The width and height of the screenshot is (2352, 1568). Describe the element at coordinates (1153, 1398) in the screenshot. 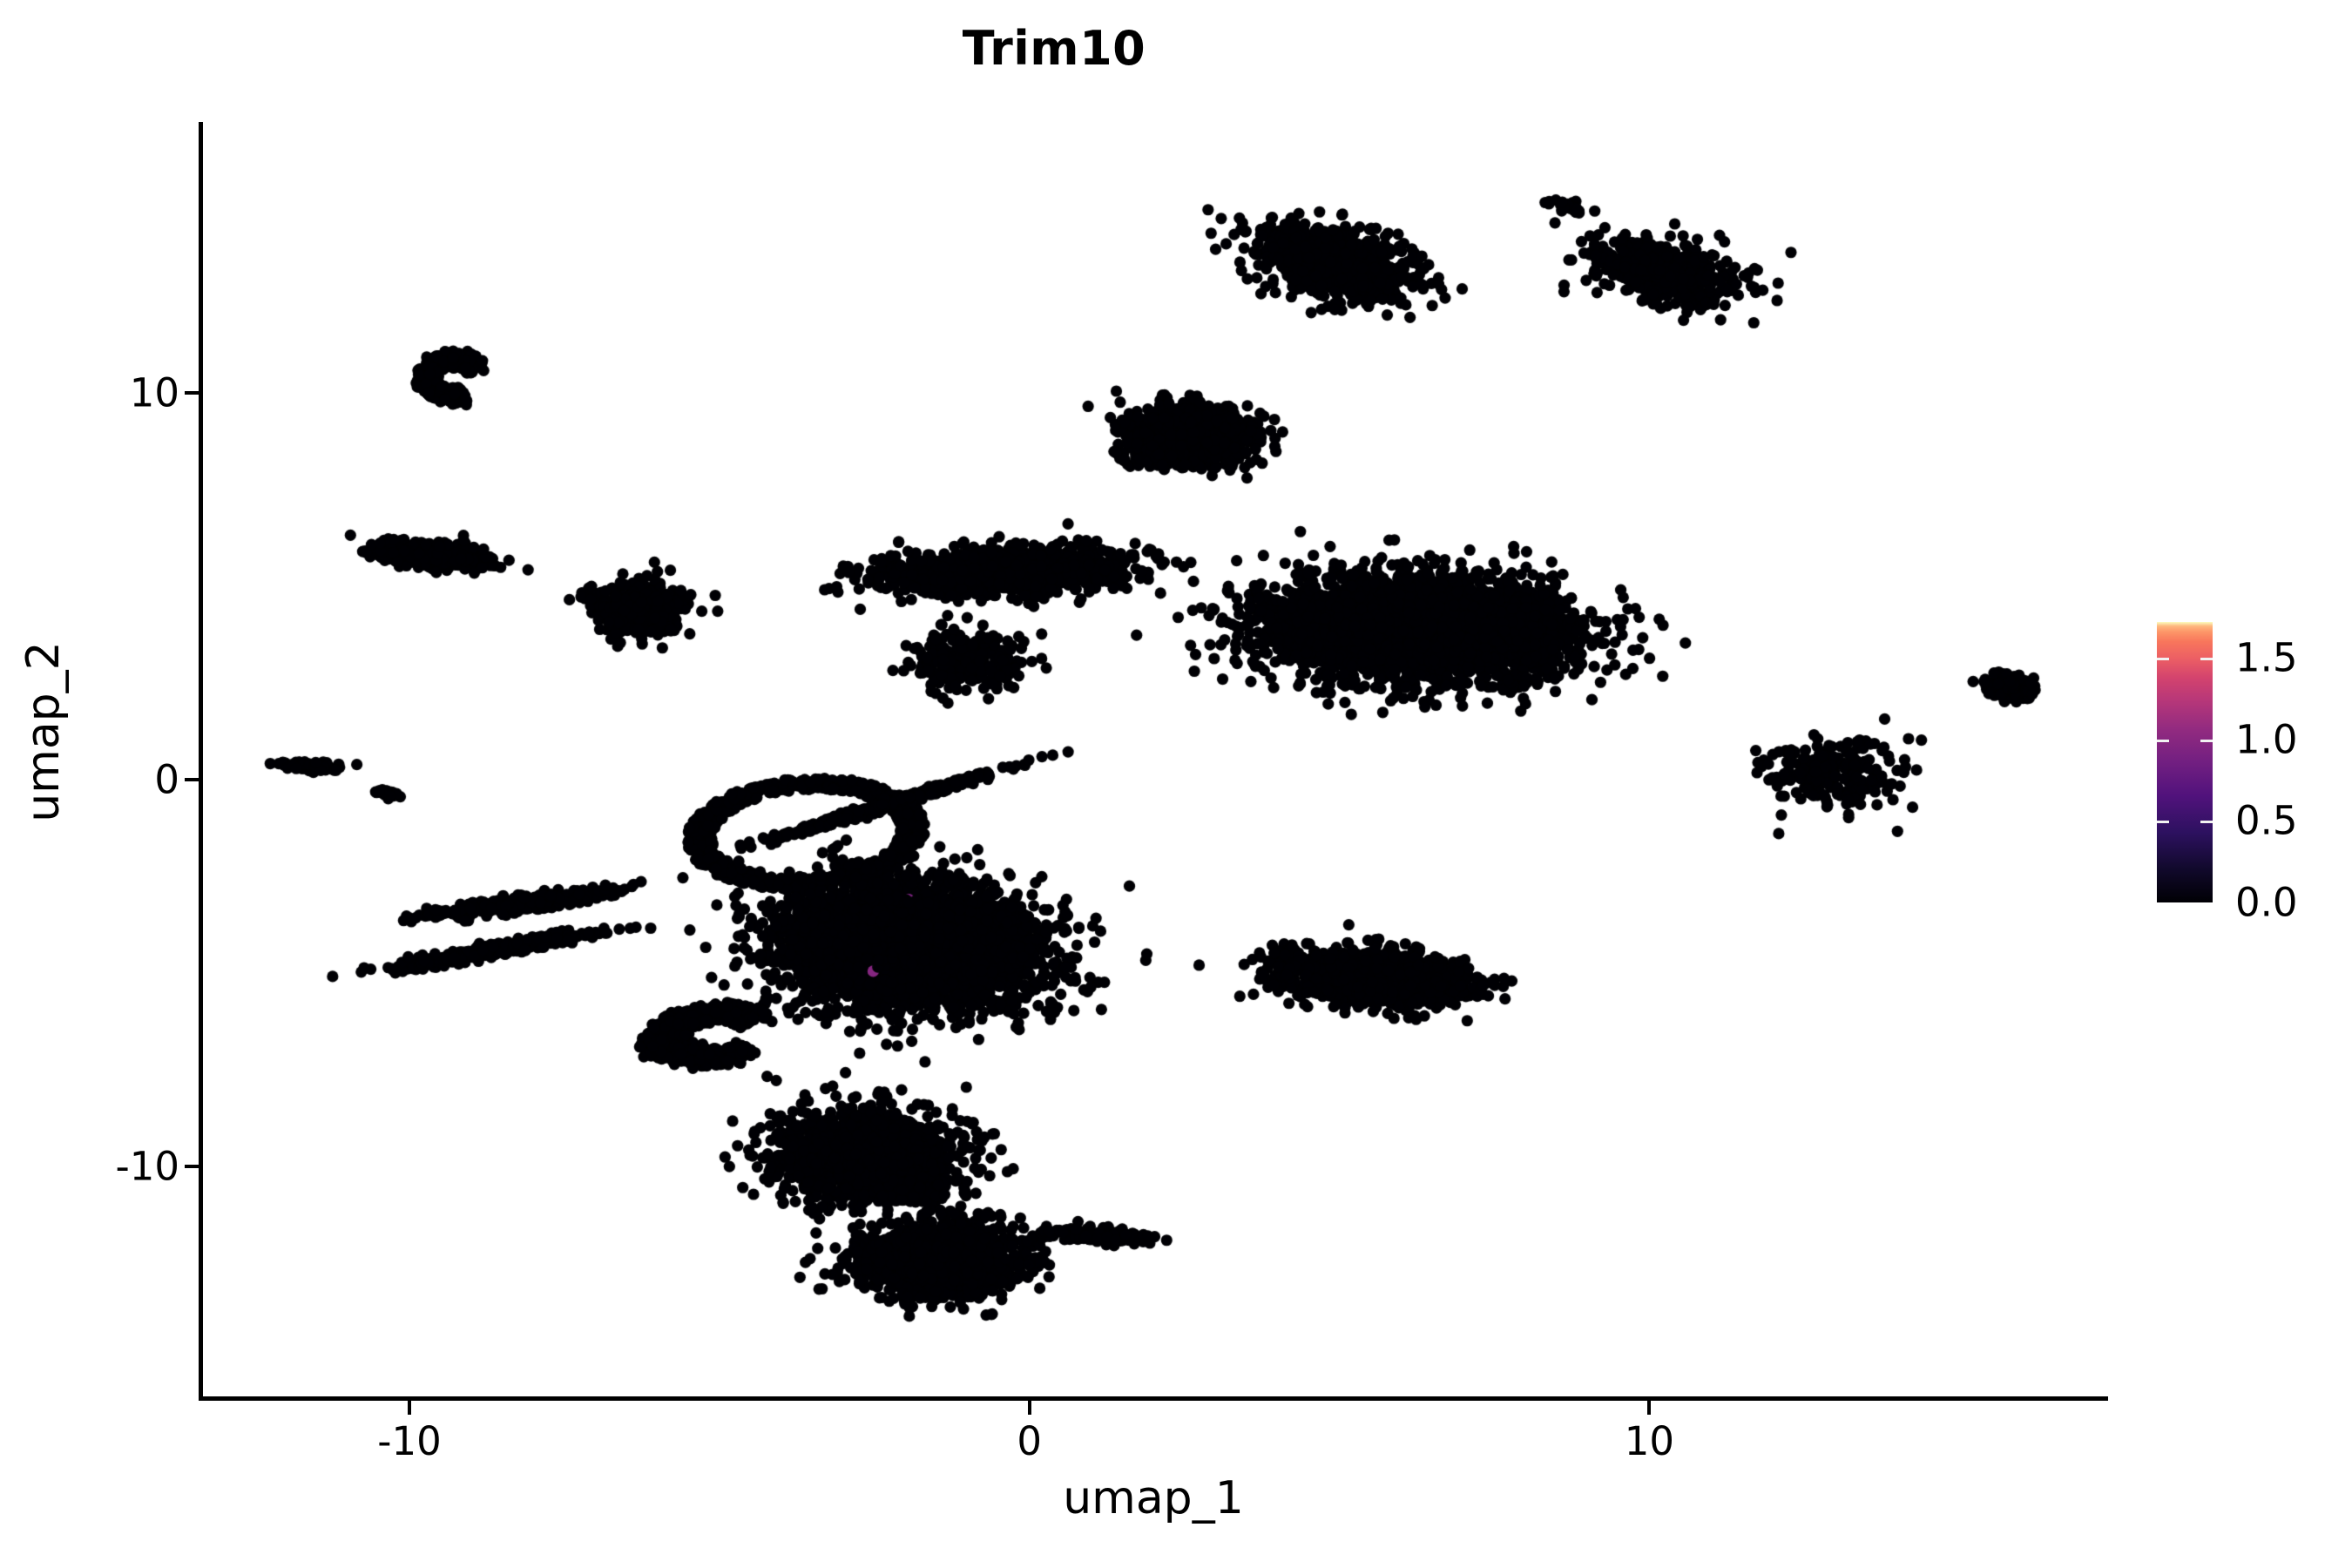

I see `x-axis-spine` at that location.